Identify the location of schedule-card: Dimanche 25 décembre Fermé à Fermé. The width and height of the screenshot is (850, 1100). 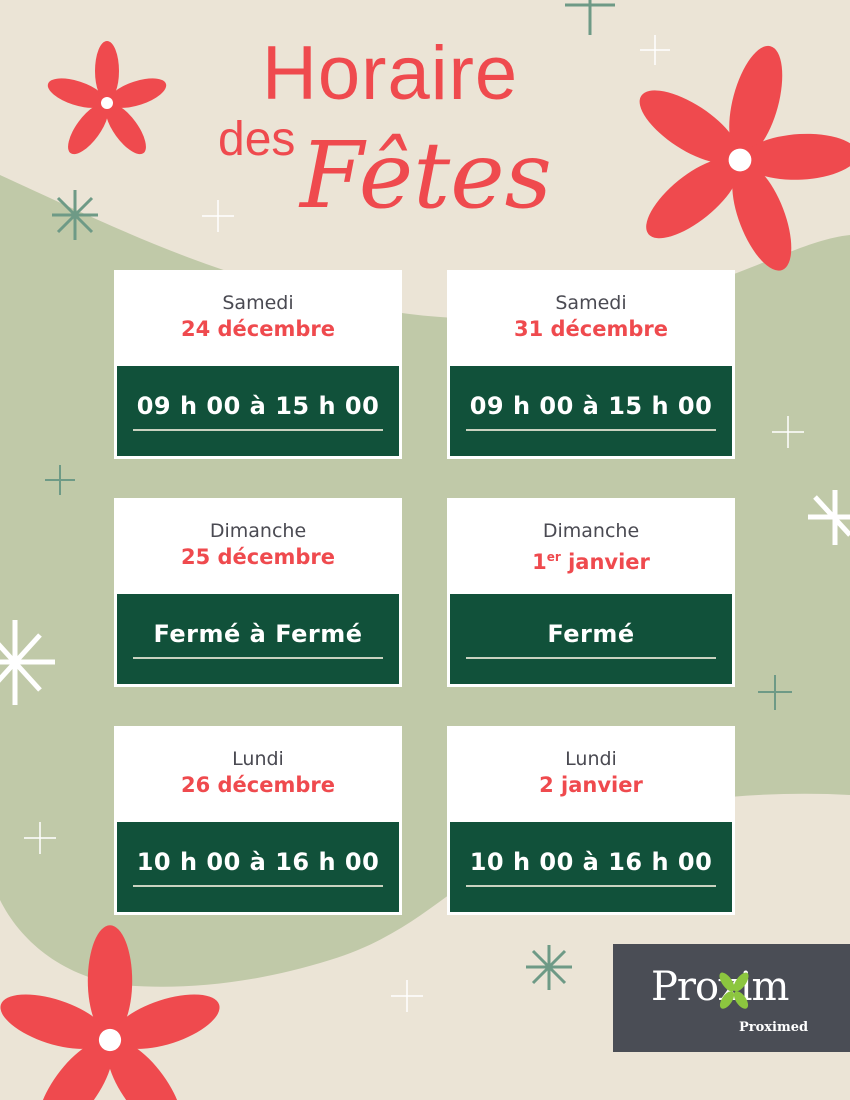
(258, 592).